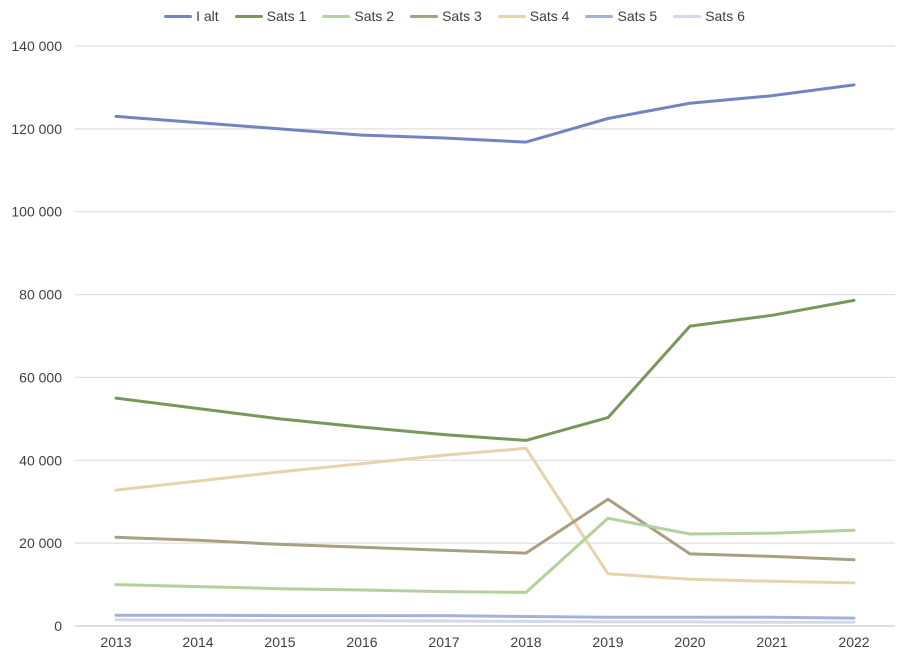  Describe the element at coordinates (115, 642) in the screenshot. I see `x-tick-label: 2013` at that location.